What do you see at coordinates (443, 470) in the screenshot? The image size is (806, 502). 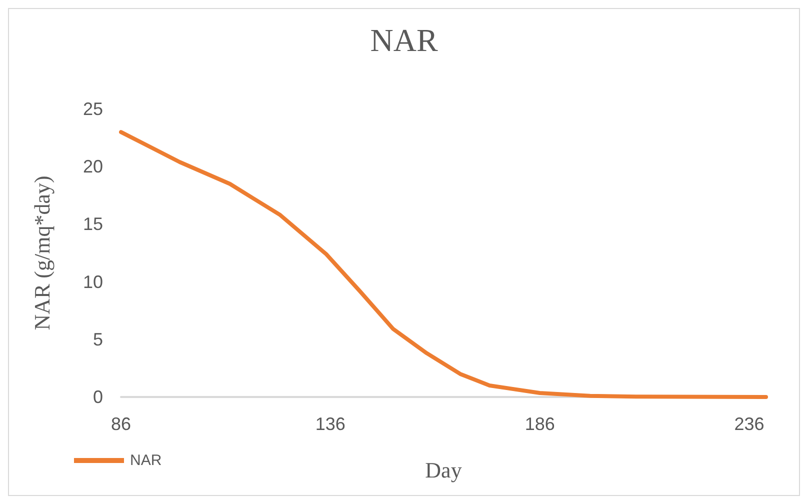 I see `x-axis-title: Day` at bounding box center [443, 470].